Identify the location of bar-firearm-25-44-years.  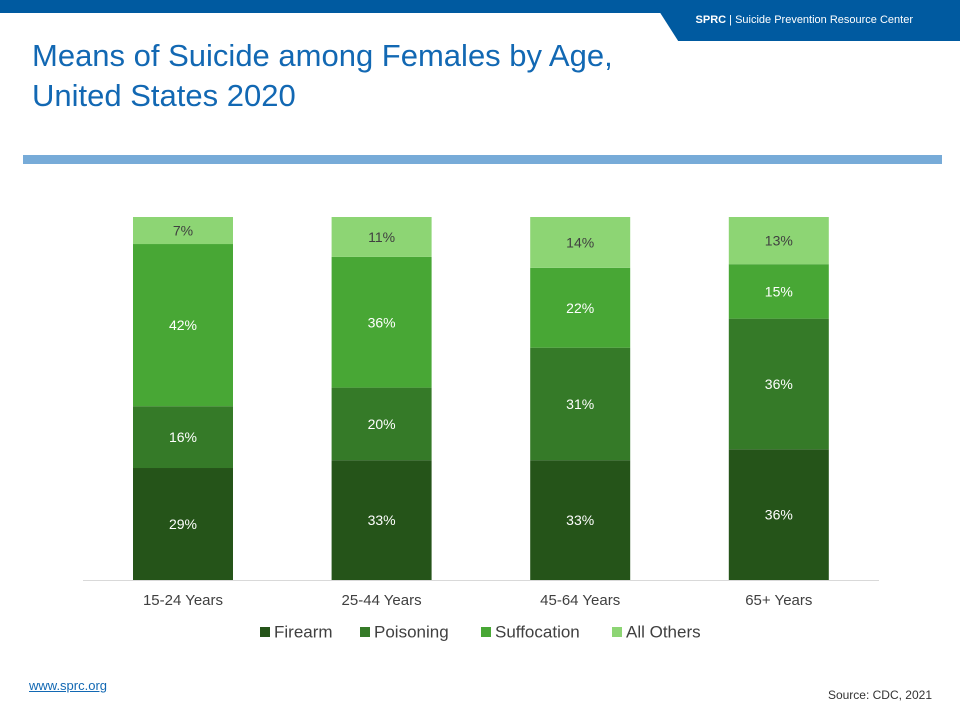
(381, 520).